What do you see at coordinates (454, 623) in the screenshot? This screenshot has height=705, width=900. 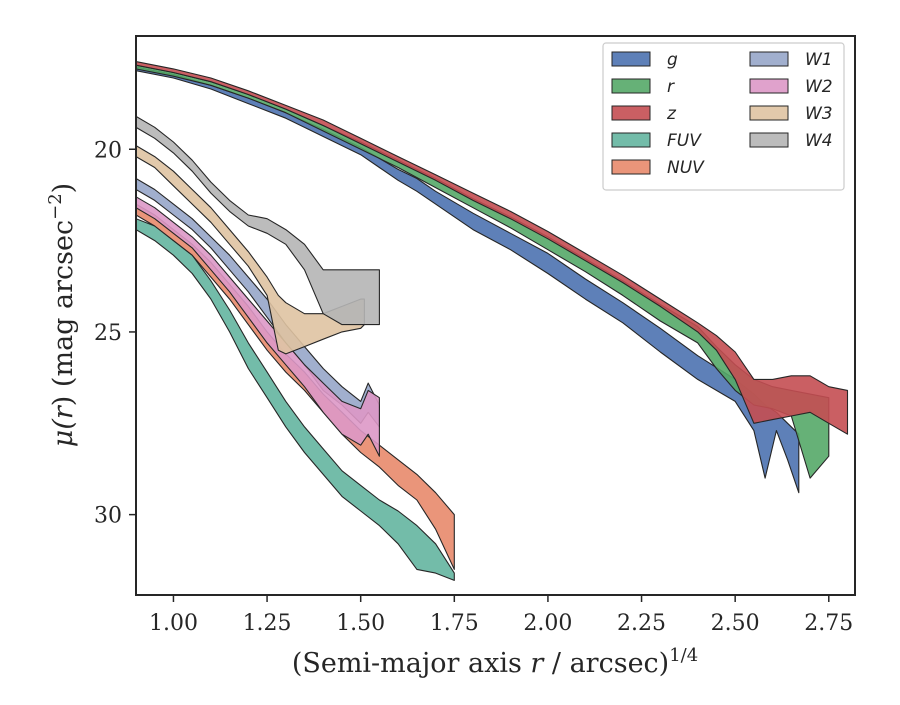 I see `x-tick-label: 1.75` at bounding box center [454, 623].